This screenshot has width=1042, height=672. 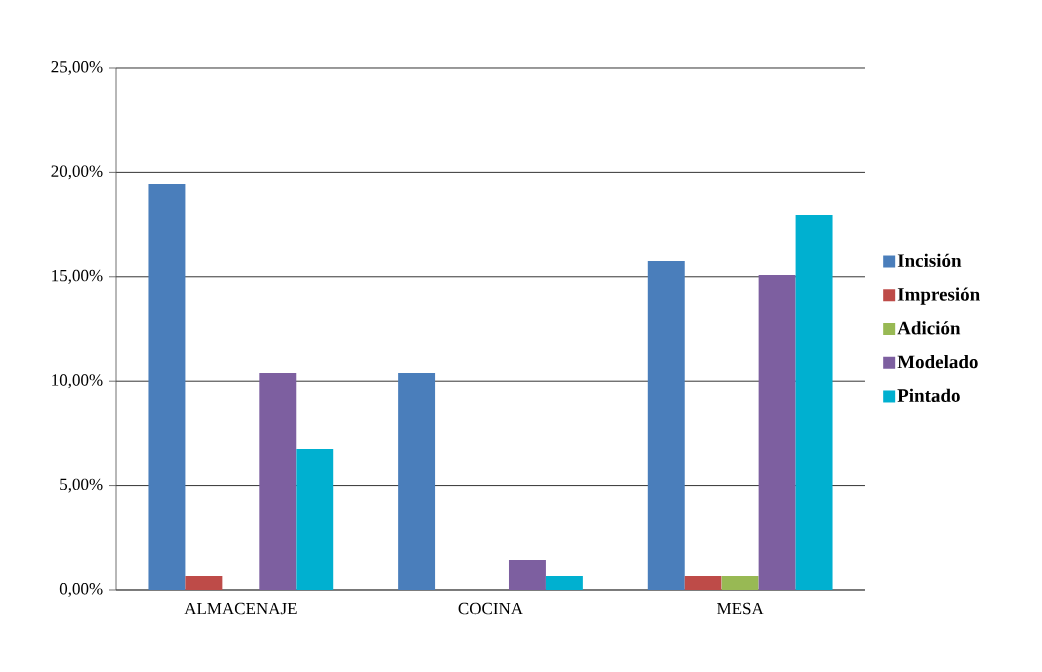 I want to click on legend-label: Incisión, so click(x=929, y=260).